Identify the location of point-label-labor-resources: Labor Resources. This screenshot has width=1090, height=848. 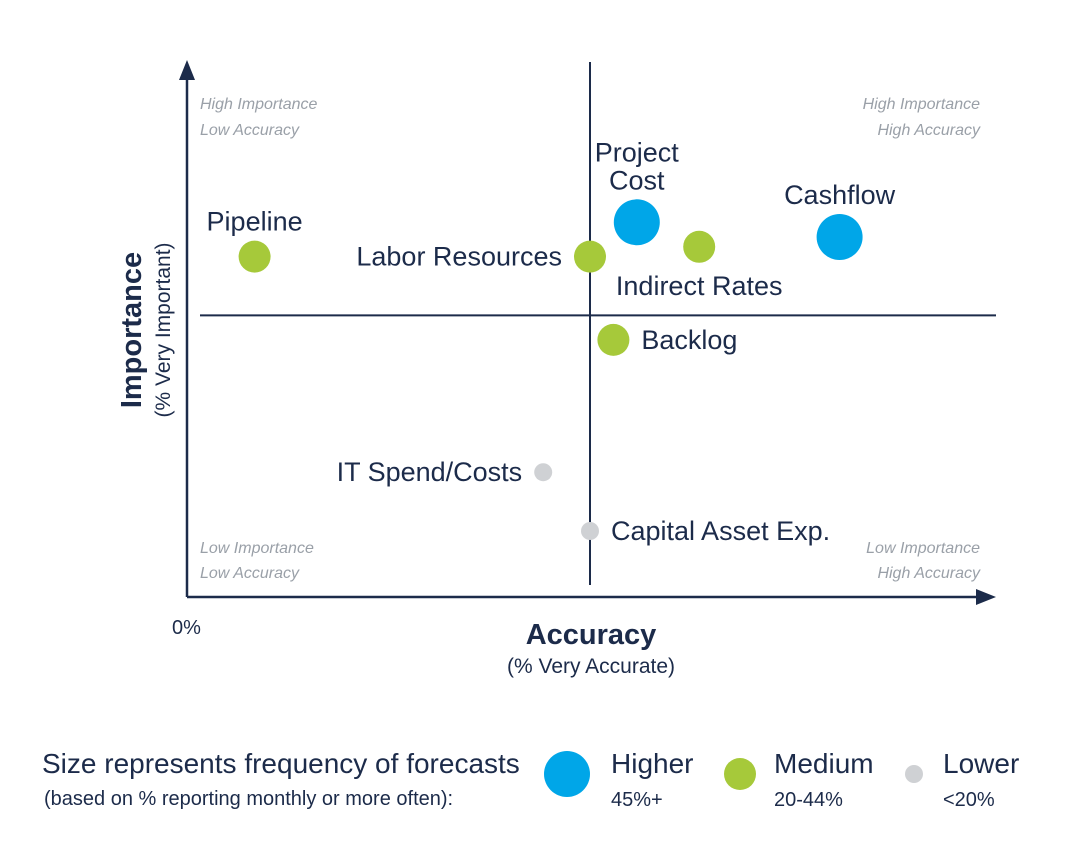
(459, 257).